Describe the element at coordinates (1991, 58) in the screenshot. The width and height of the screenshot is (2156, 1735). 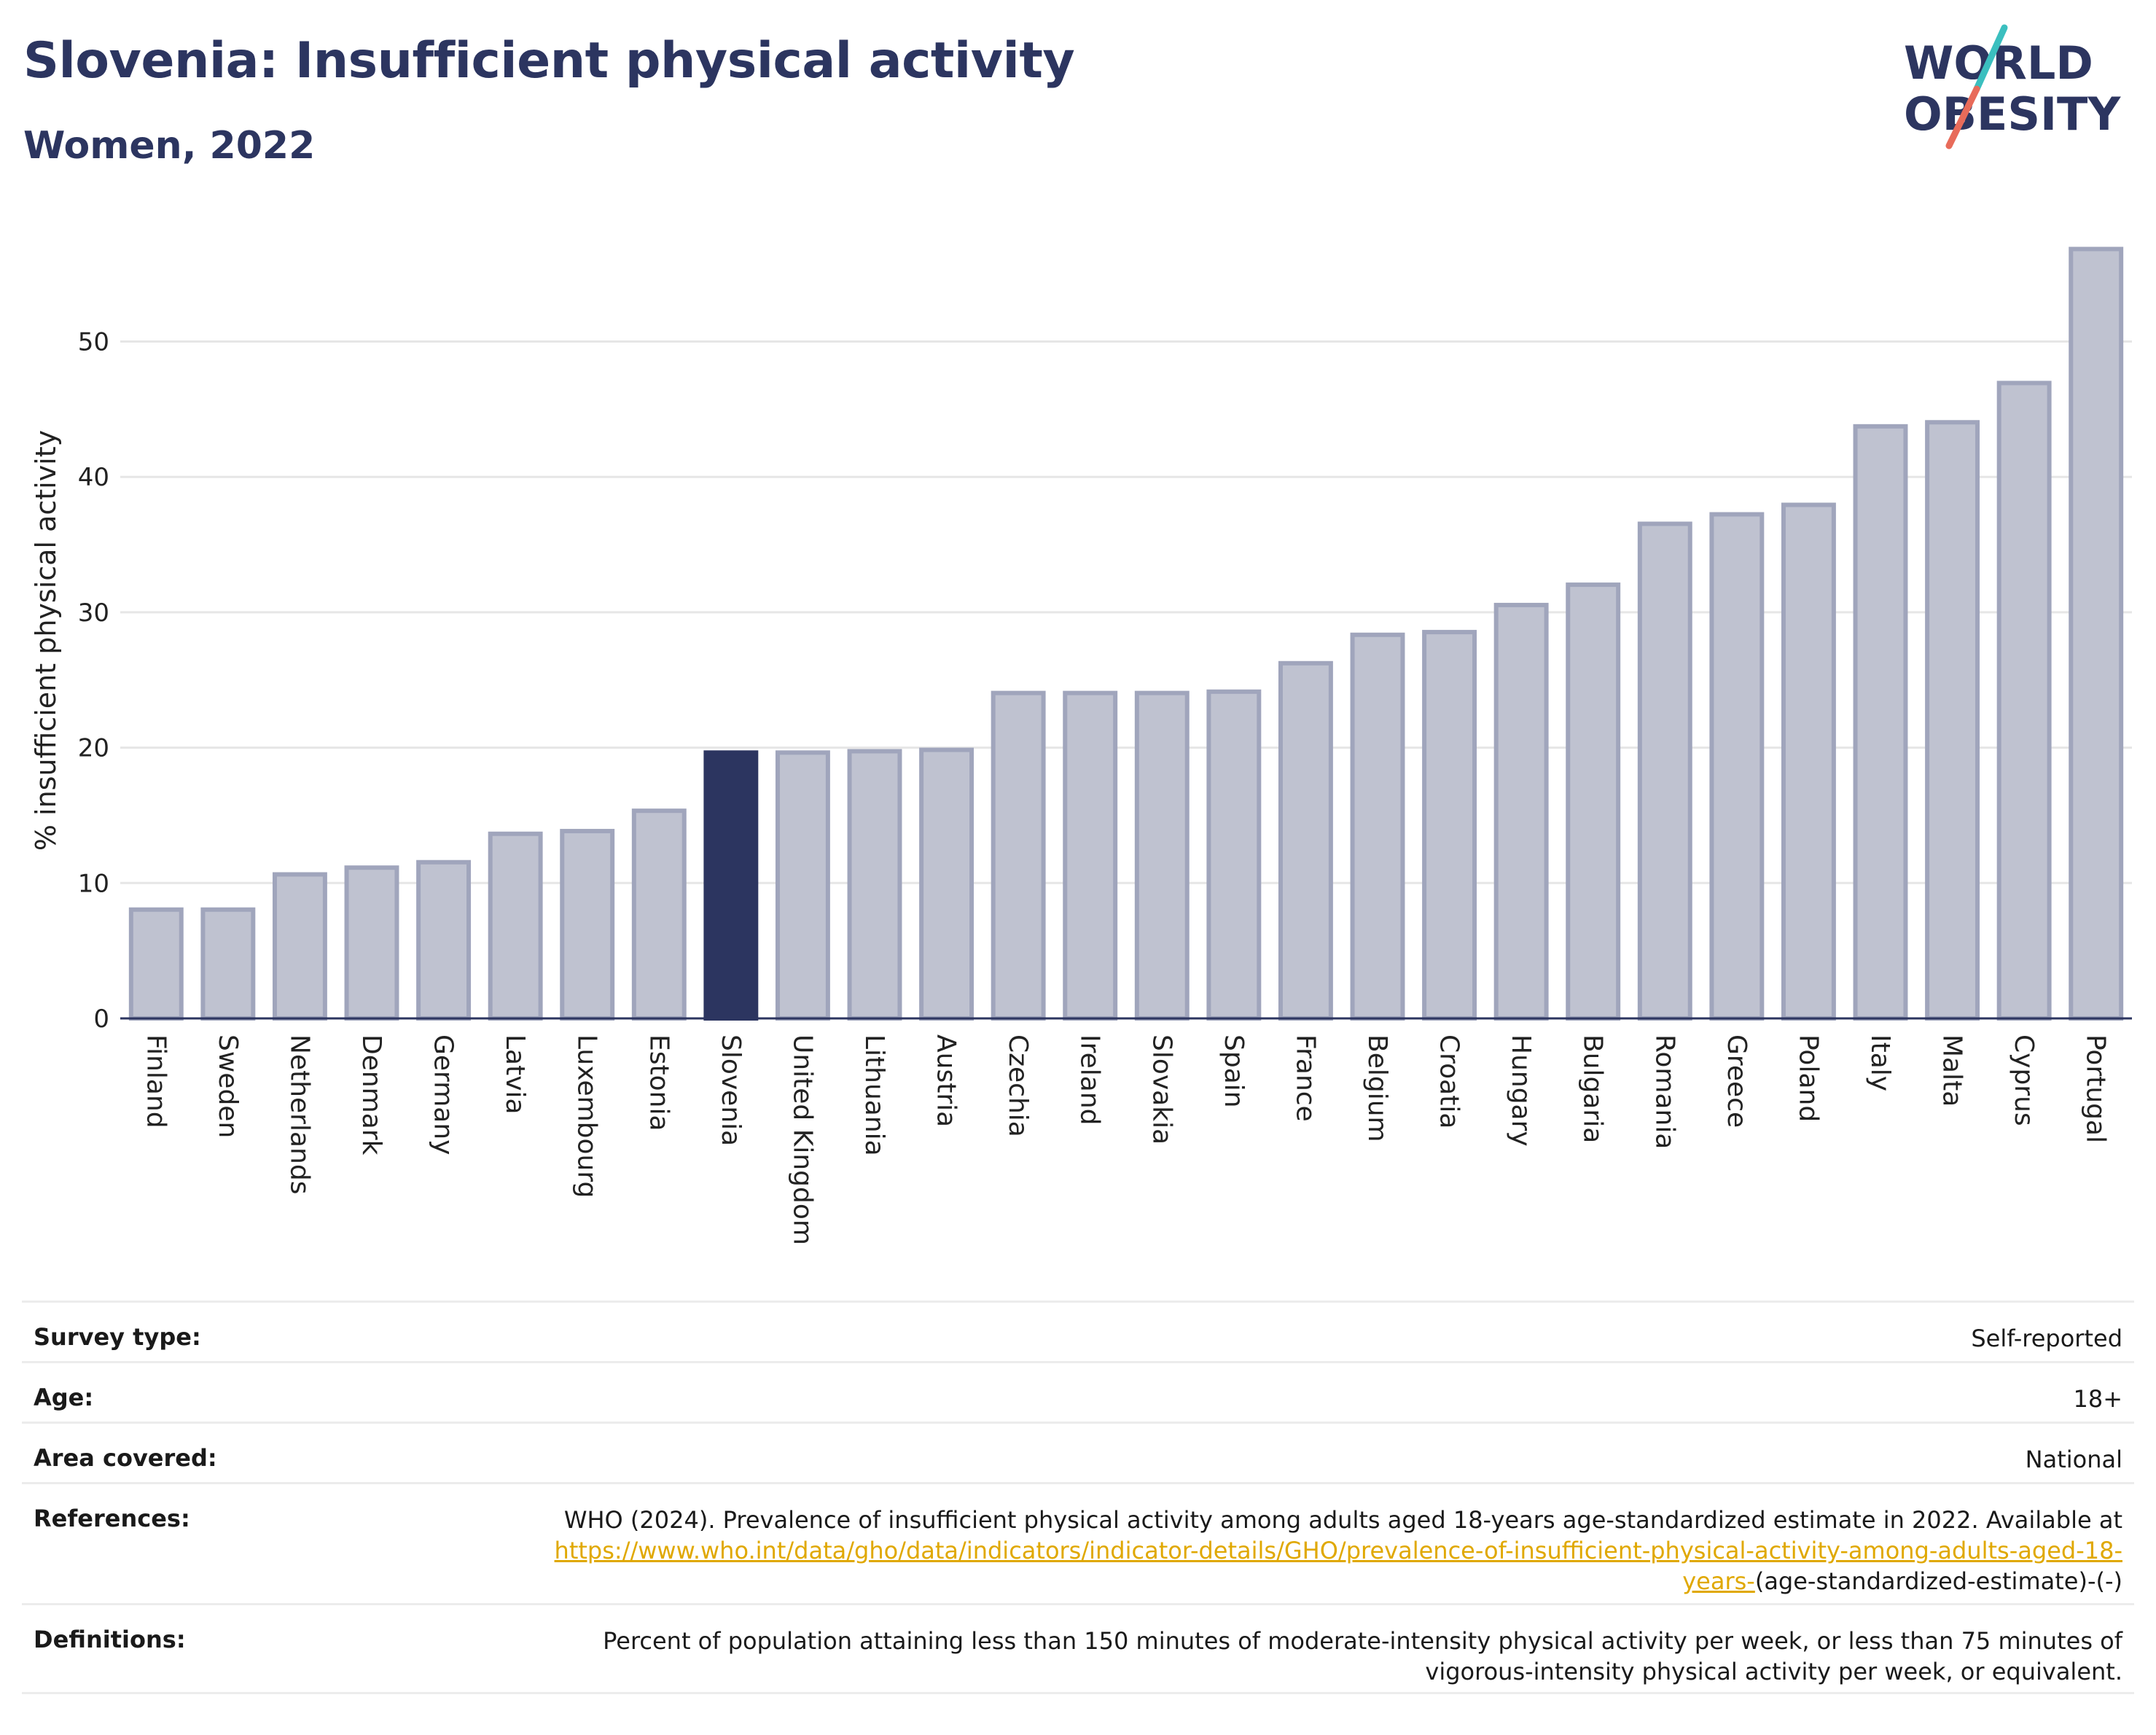
I see `logo-slash-top` at that location.